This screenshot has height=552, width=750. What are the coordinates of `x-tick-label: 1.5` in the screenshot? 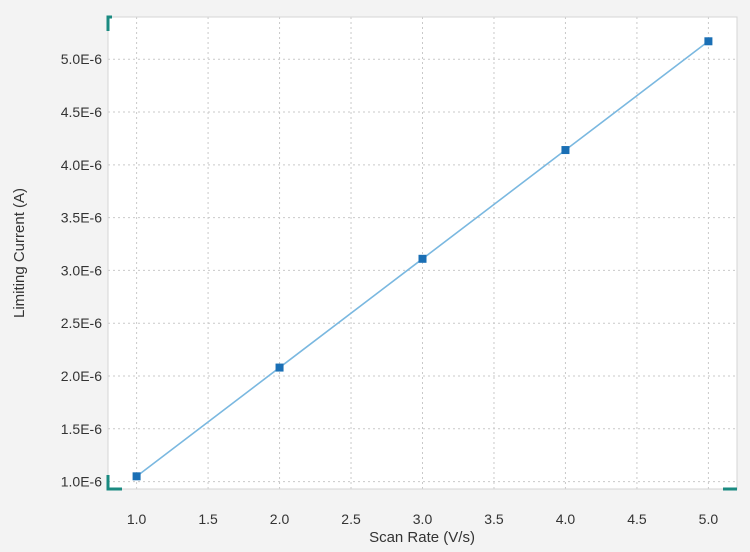 It's located at (208, 519).